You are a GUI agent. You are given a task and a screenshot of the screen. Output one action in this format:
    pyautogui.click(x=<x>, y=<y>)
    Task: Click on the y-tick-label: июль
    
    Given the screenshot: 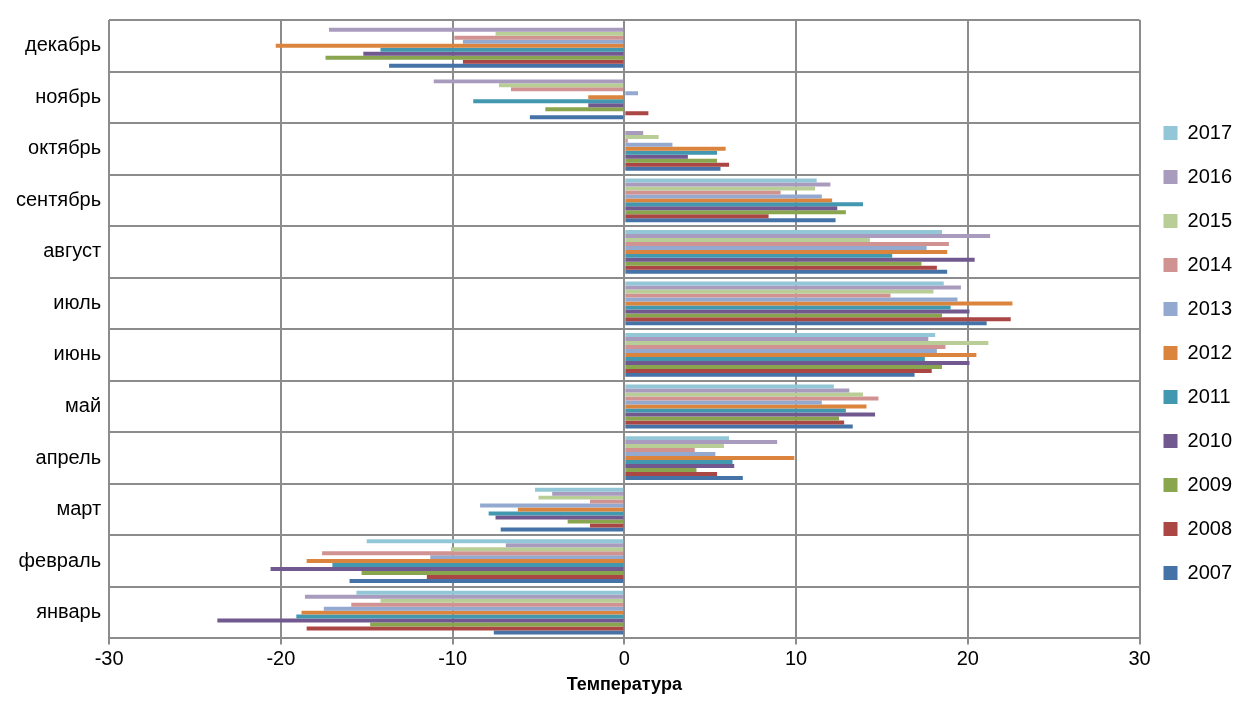 What is the action you would take?
    pyautogui.click(x=77, y=301)
    